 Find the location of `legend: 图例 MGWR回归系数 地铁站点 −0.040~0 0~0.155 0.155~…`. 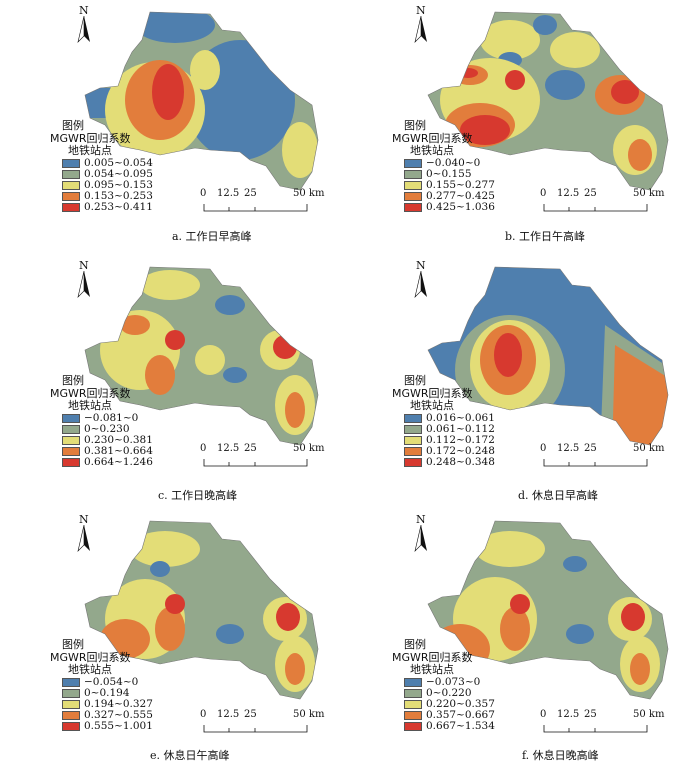

legend: 图例 MGWR回归系数 地铁站点 −0.040~0 0~0.155 0.155~… is located at coordinates (443, 166).